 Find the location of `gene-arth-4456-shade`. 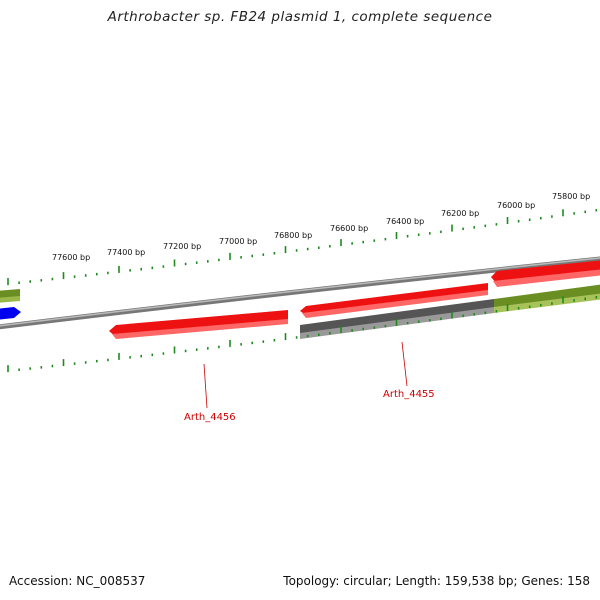

gene-arth-4456-shade is located at coordinates (200, 329).